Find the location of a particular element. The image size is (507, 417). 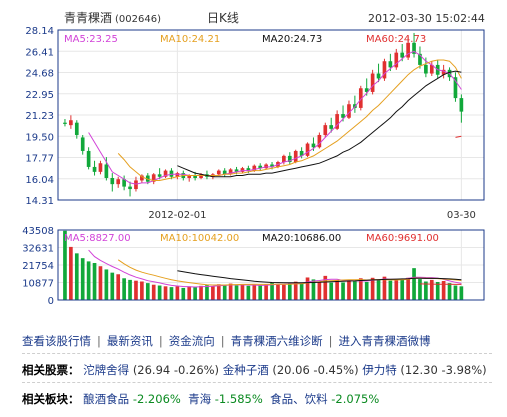

link-quote: 查看该股行情 is located at coordinates (56, 341).